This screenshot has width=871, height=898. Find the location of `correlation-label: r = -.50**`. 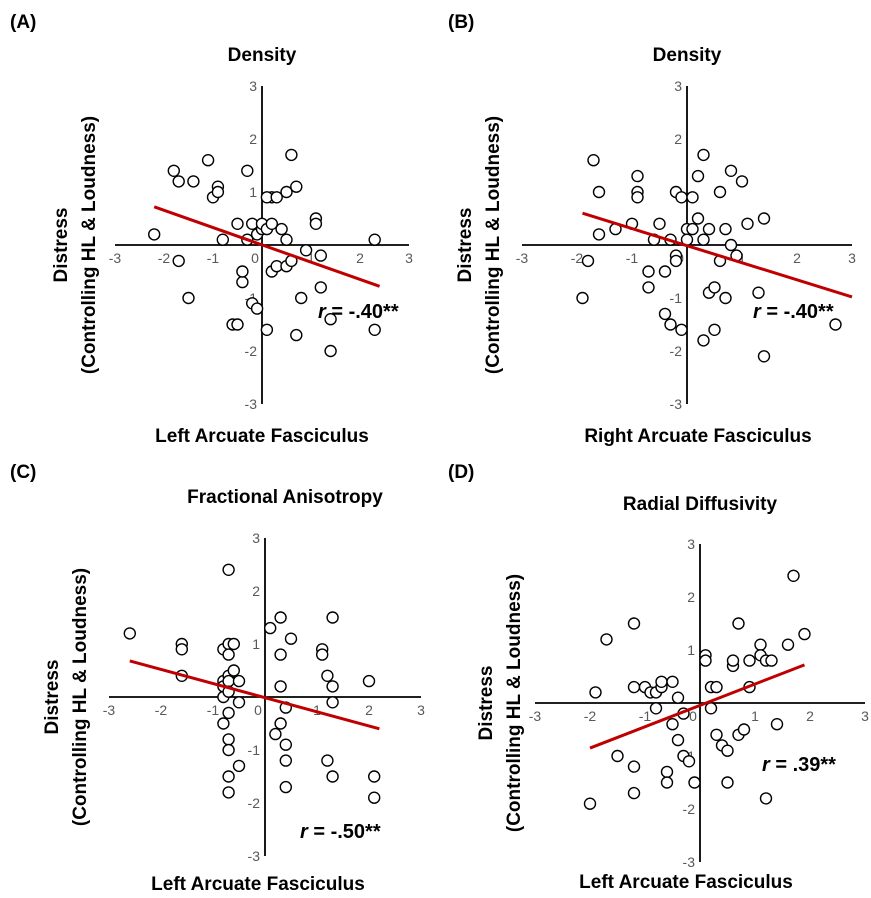

correlation-label: r = -.50** is located at coordinates (340, 832).